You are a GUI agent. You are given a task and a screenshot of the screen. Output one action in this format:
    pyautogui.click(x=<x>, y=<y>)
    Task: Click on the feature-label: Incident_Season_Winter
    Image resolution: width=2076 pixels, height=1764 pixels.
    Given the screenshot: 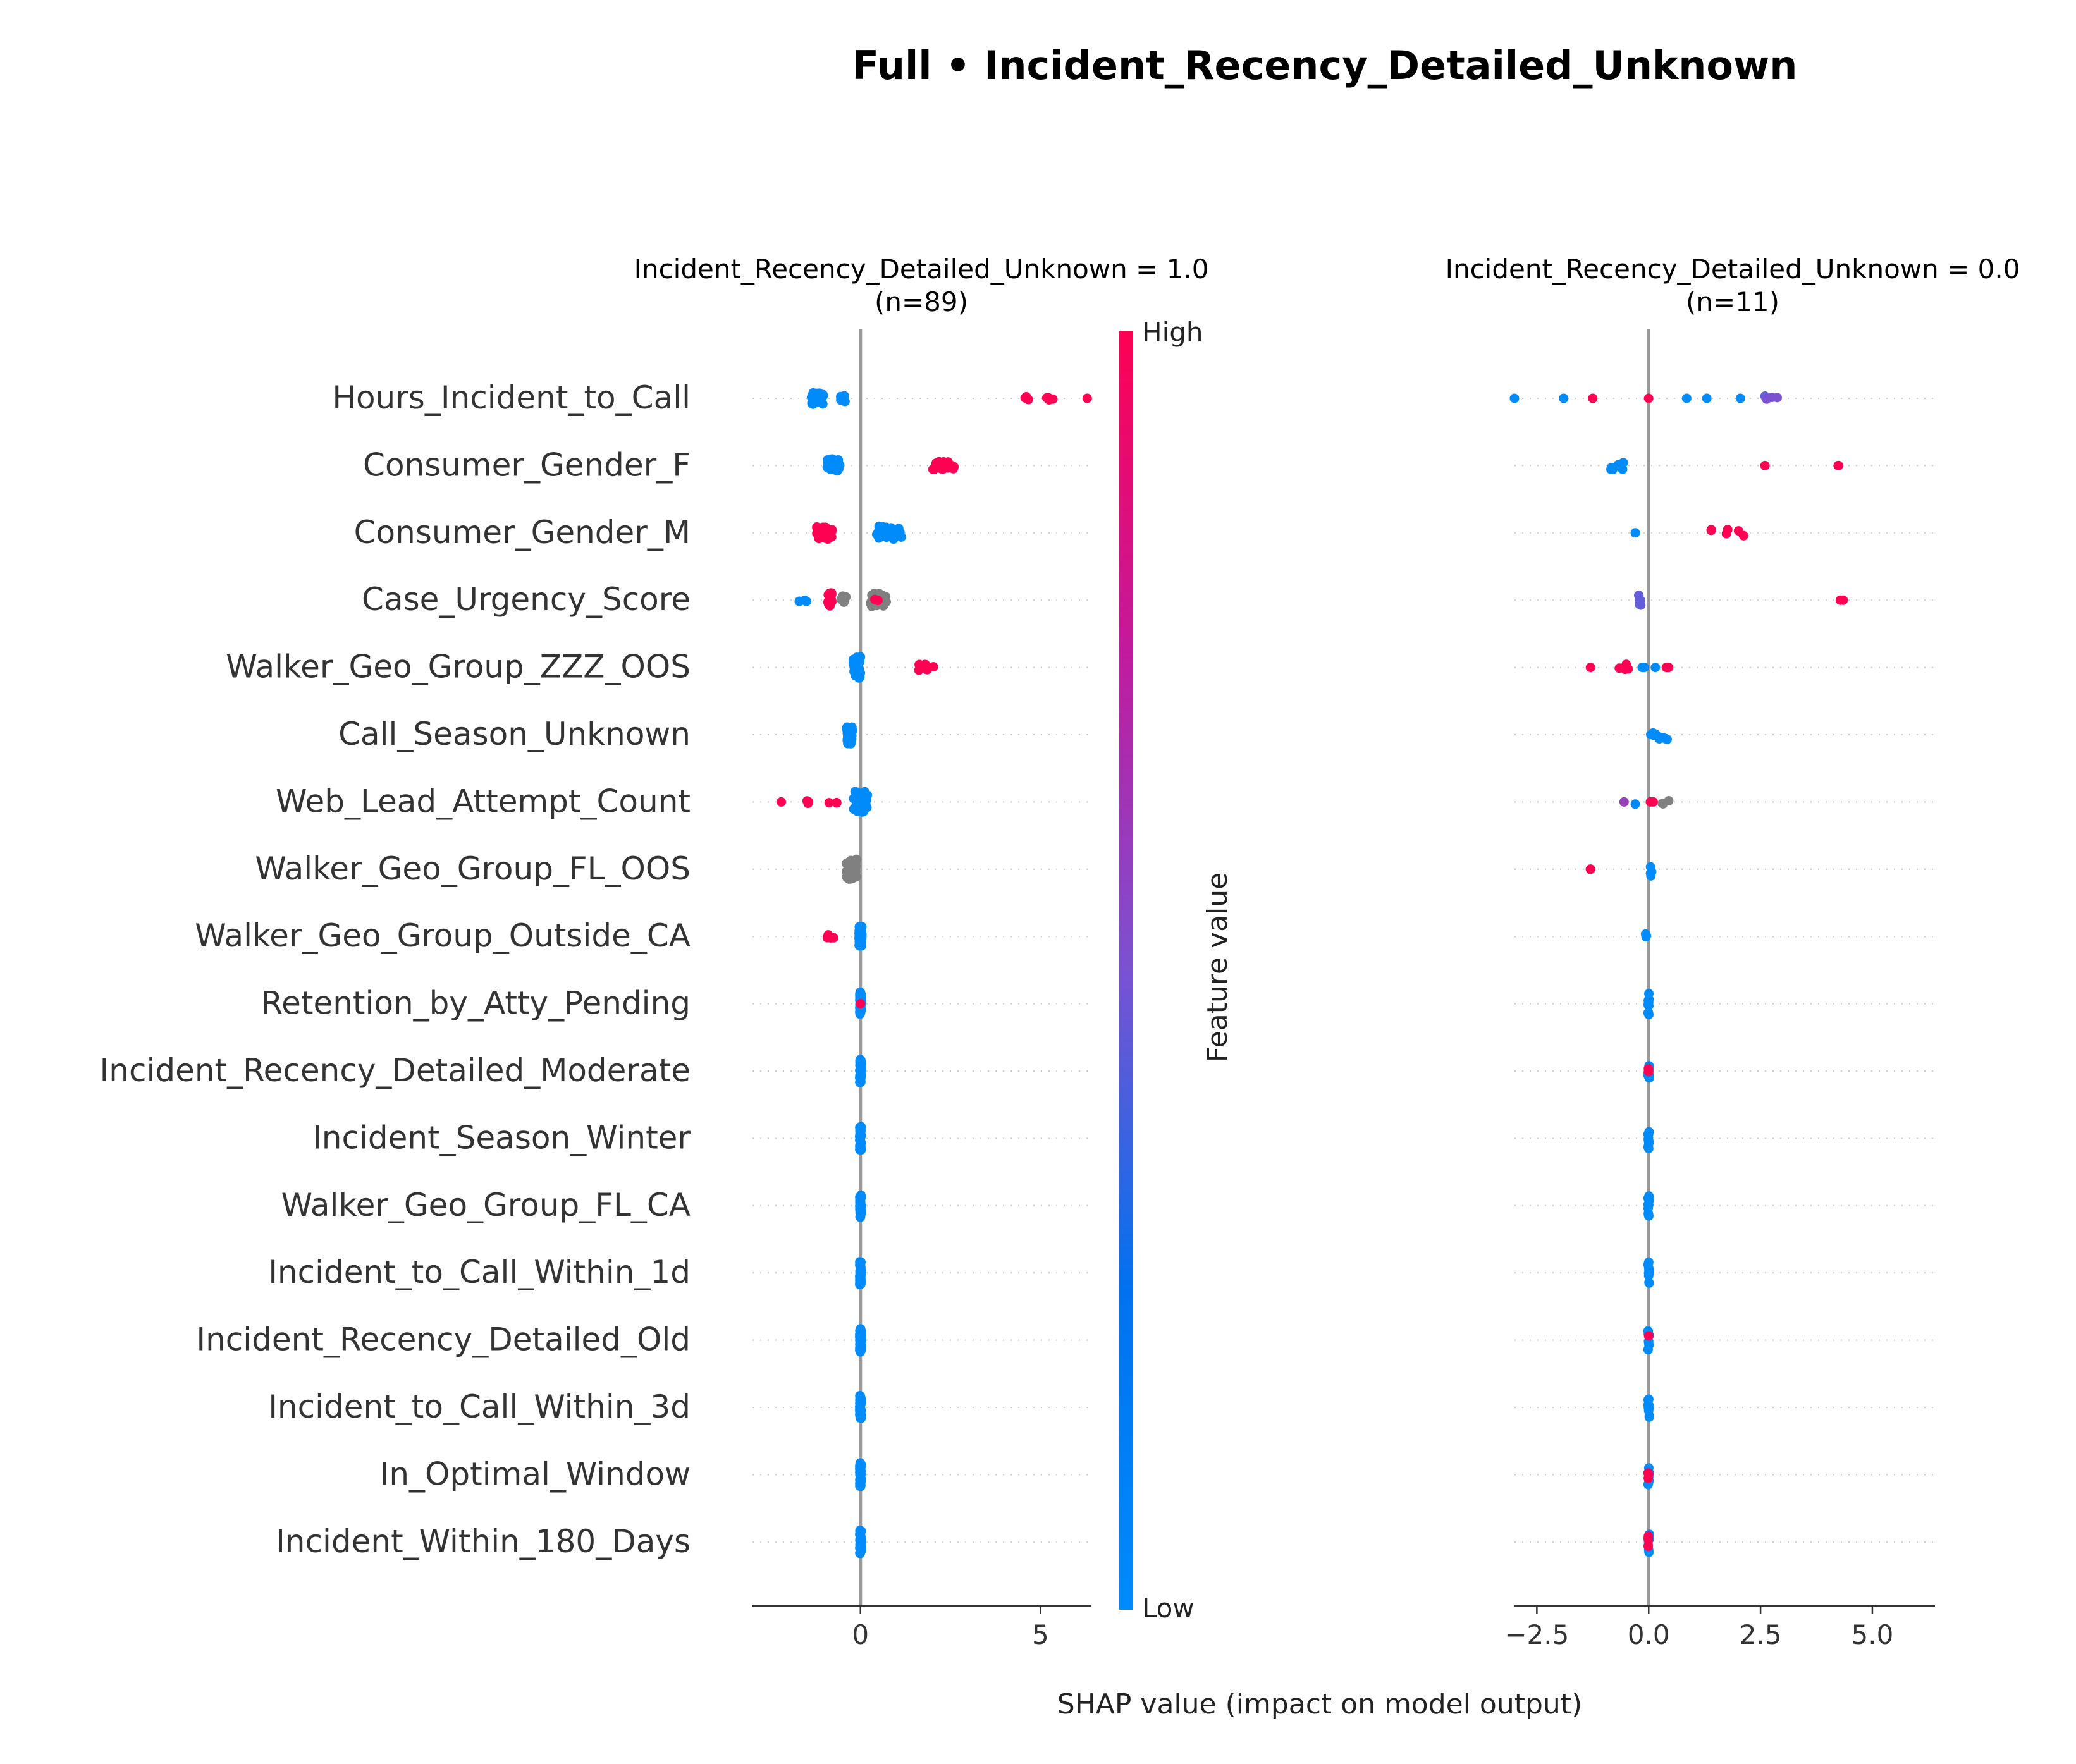 What is the action you would take?
    pyautogui.click(x=501, y=1137)
    